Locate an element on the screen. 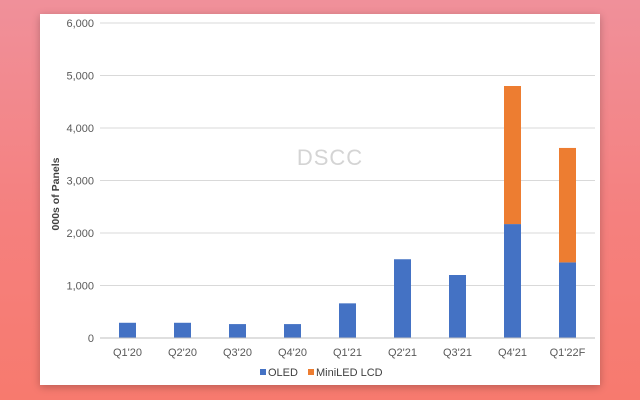  y-tick-label: 0 is located at coordinates (91, 339).